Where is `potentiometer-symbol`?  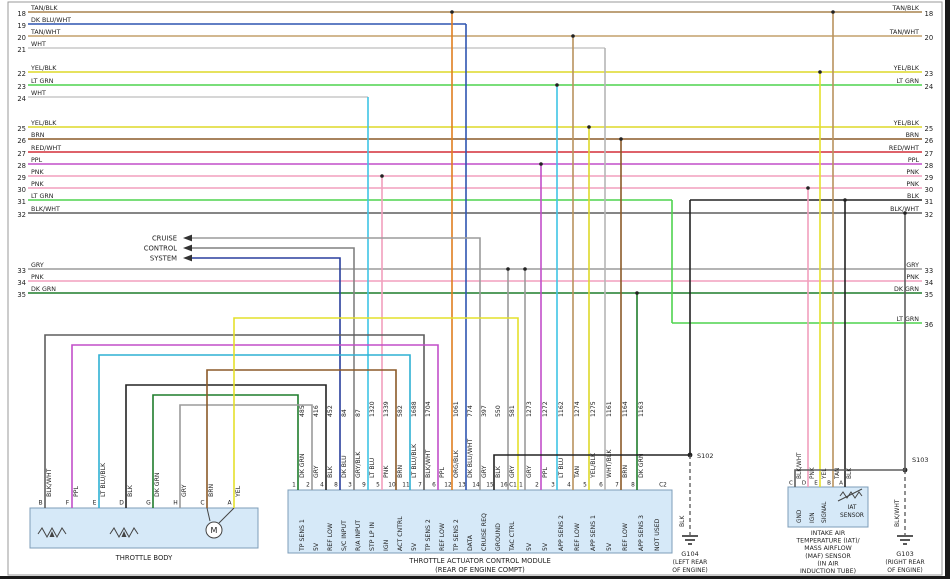
potentiometer-symbol is located at coordinates (124, 532).